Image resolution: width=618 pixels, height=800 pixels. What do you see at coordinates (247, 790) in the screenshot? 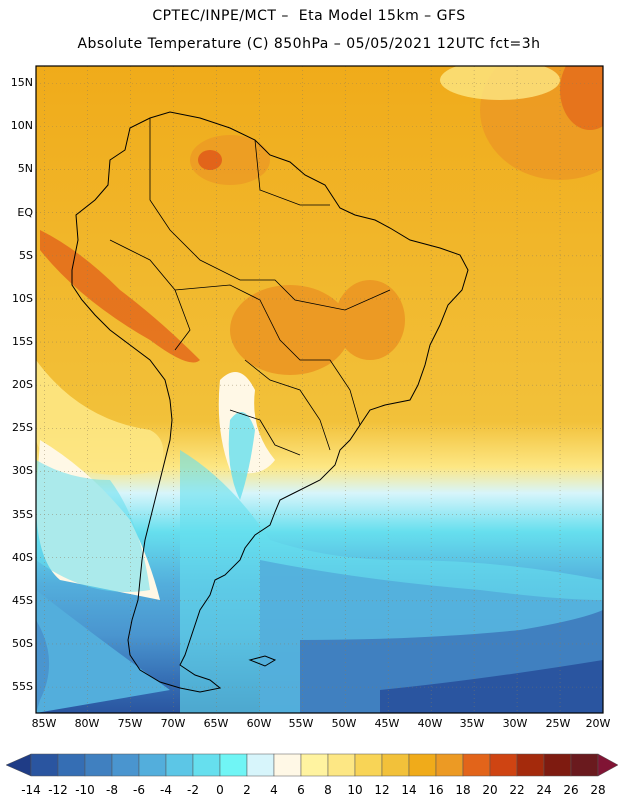
I see `color-scale-label: 2` at bounding box center [247, 790].